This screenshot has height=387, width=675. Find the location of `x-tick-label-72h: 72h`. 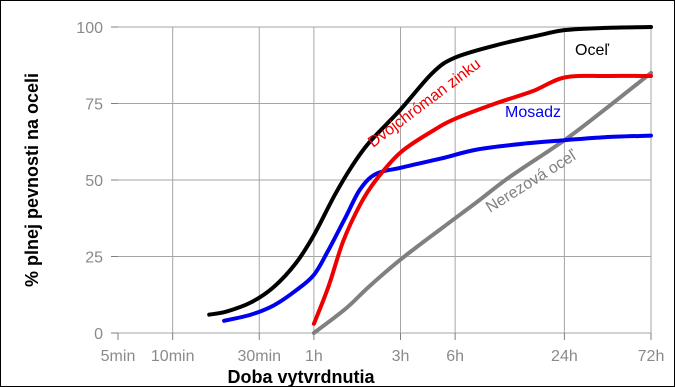

x-tick-label-72h: 72h is located at coordinates (651, 356).